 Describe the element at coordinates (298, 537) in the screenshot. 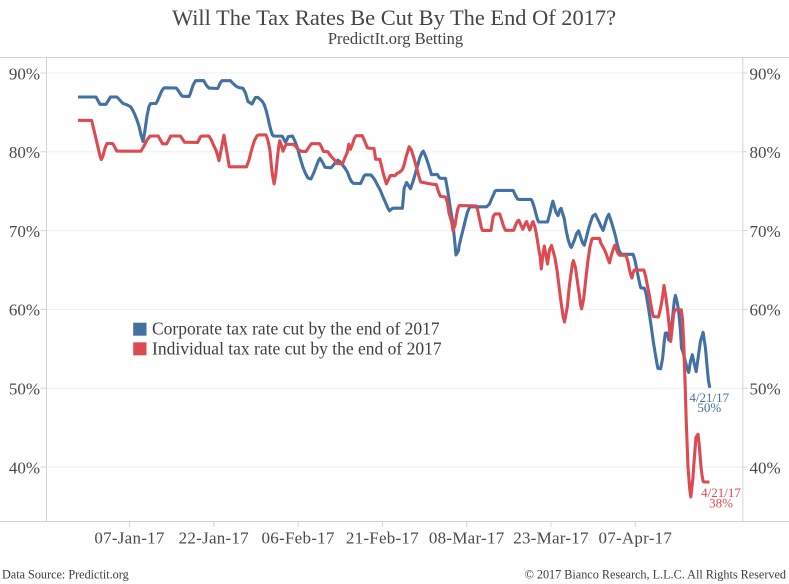

I see `svg-text: 06-Feb-17` at that location.